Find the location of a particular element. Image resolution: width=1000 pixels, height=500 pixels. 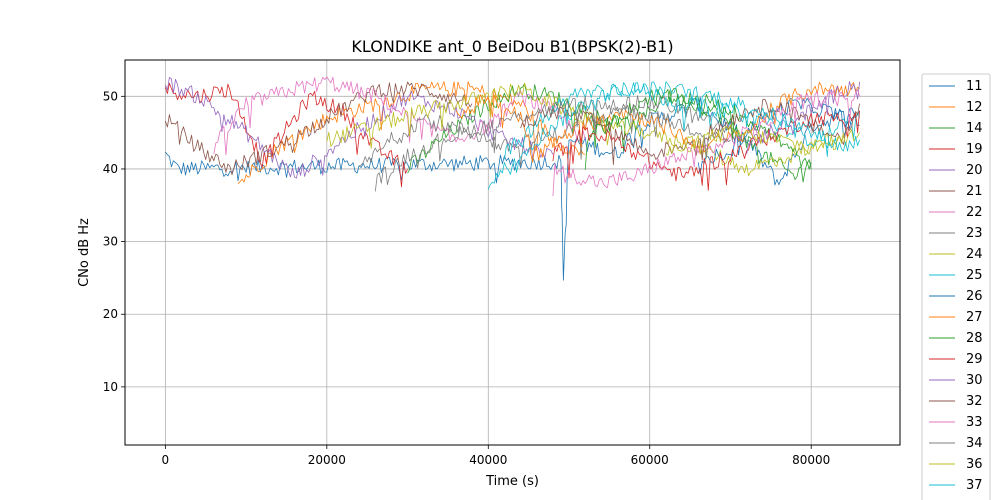

legend-label-23: 23 is located at coordinates (974, 233).